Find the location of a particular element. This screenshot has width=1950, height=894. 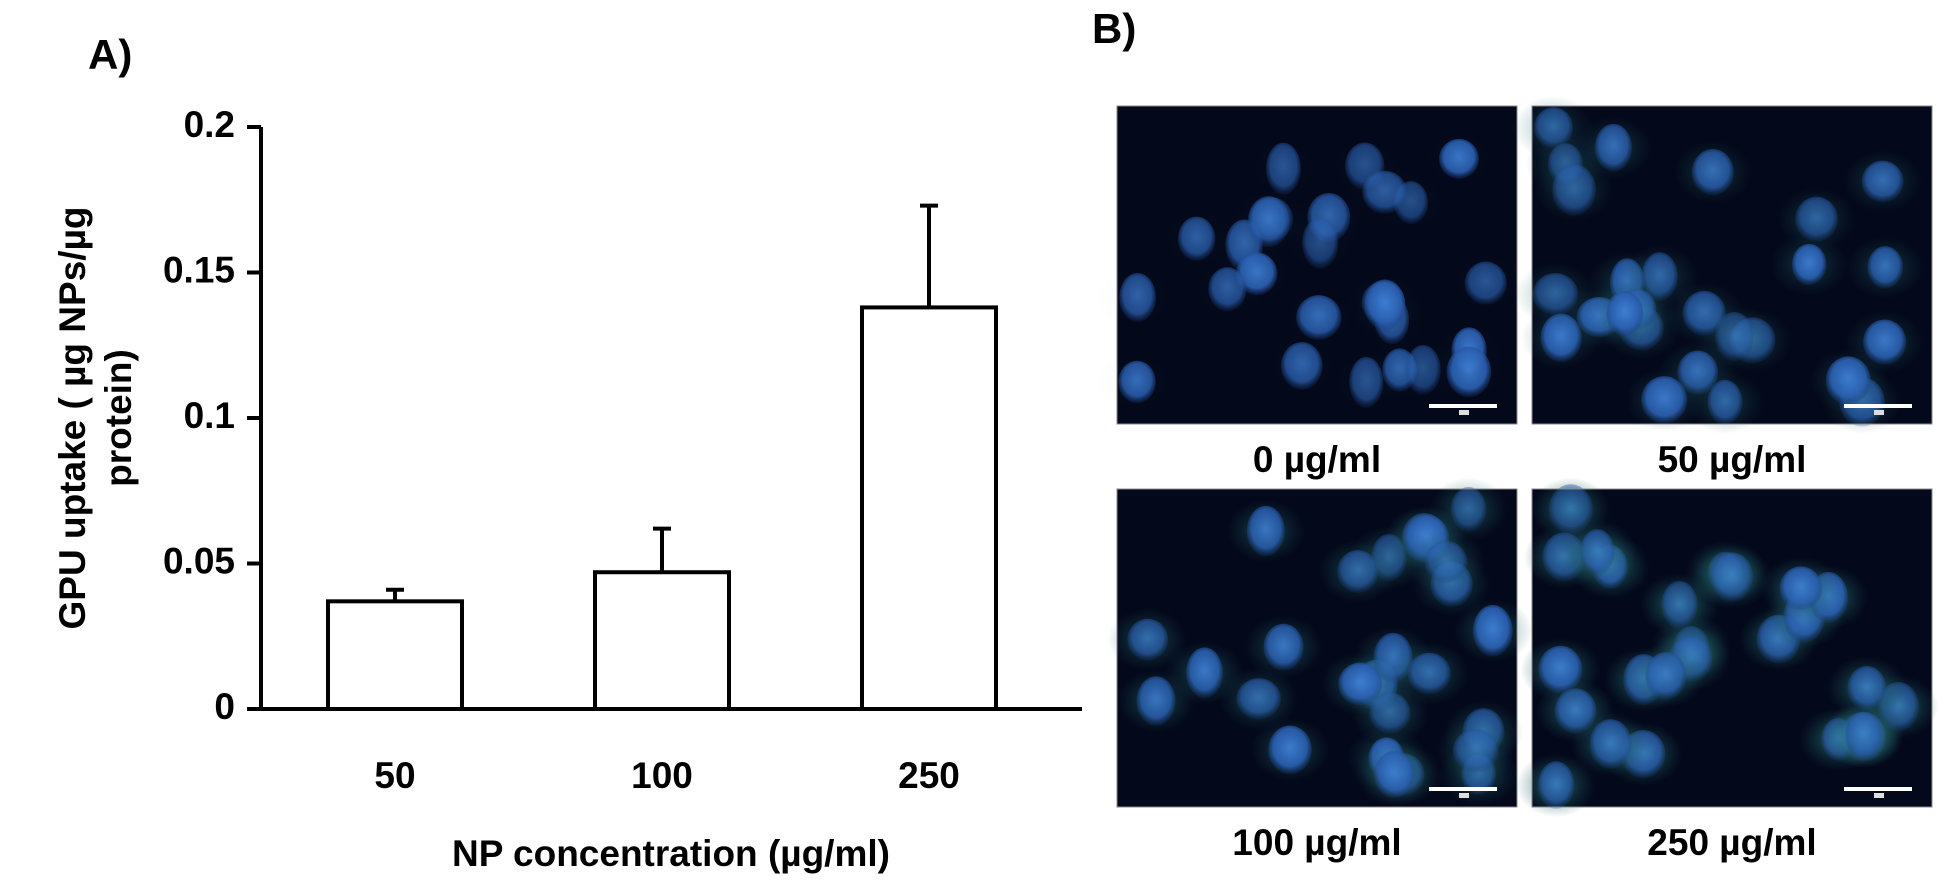

y-tick-label: 0 is located at coordinates (224, 706).